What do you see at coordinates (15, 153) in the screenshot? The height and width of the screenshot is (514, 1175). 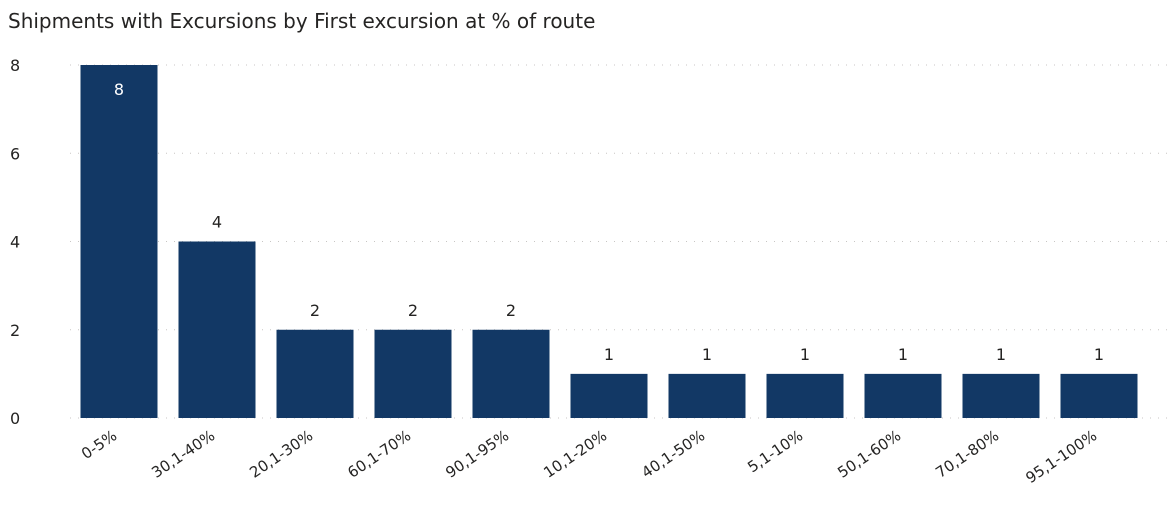 I see `y-tick-label: 6` at bounding box center [15, 153].